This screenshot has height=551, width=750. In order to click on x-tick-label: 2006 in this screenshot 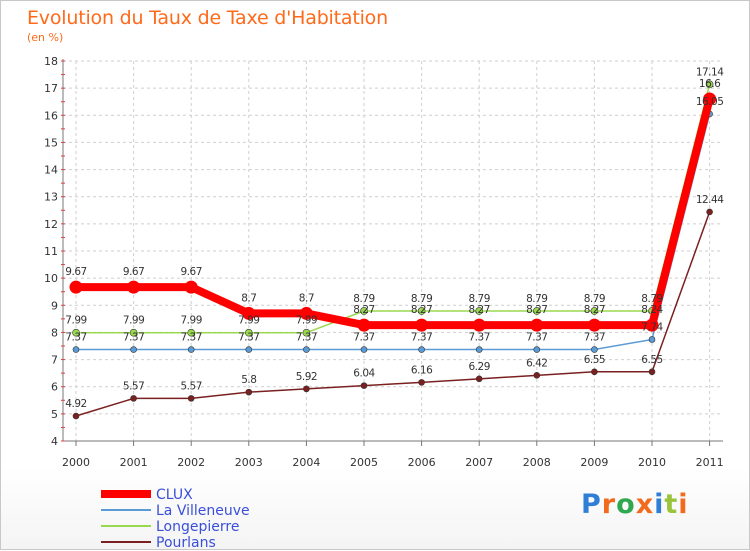, I will do `click(422, 462)`.